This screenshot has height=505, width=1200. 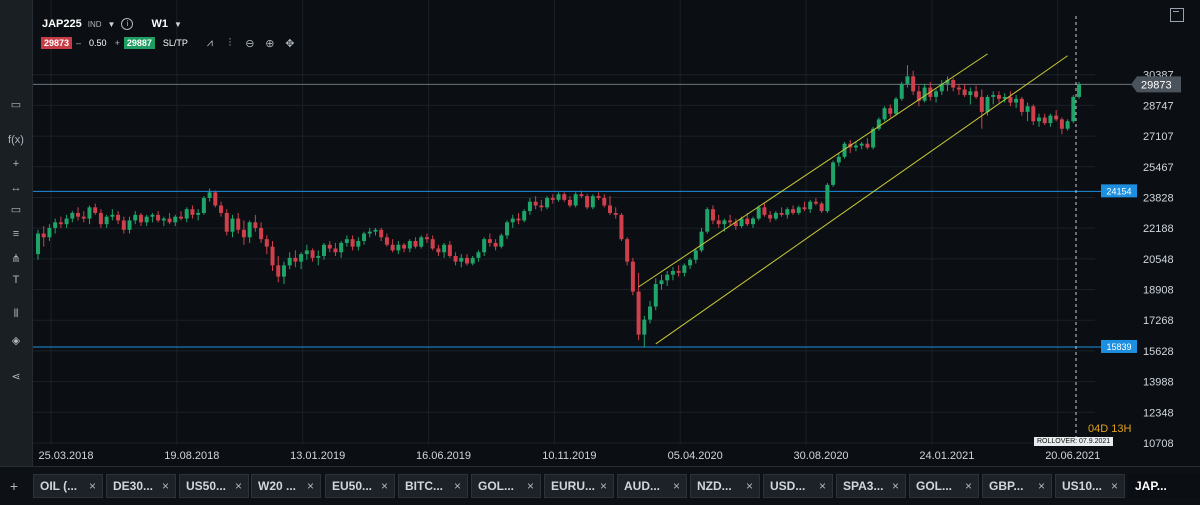 I want to click on add-tab-button: +, so click(x=14, y=486).